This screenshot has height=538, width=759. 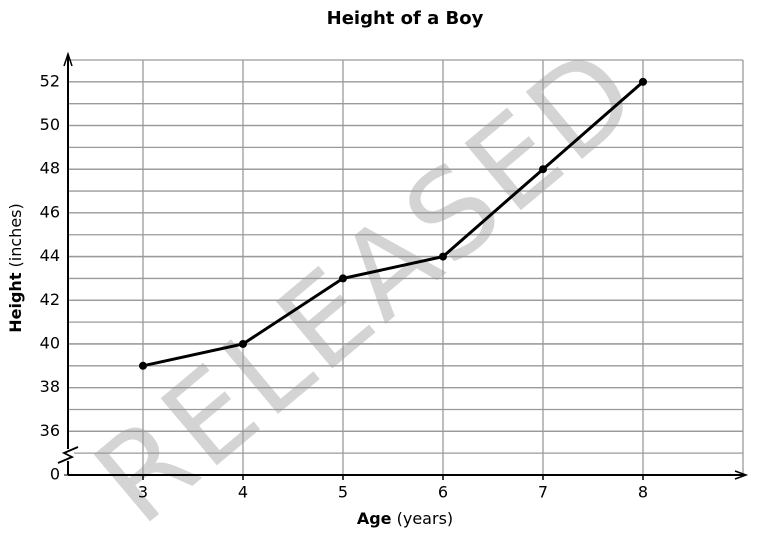 What do you see at coordinates (643, 492) in the screenshot?
I see `x-tick-label: 8` at bounding box center [643, 492].